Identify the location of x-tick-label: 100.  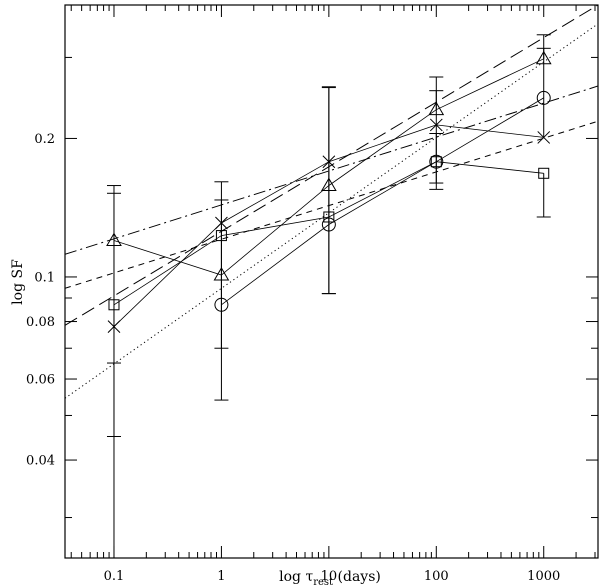
(436, 576).